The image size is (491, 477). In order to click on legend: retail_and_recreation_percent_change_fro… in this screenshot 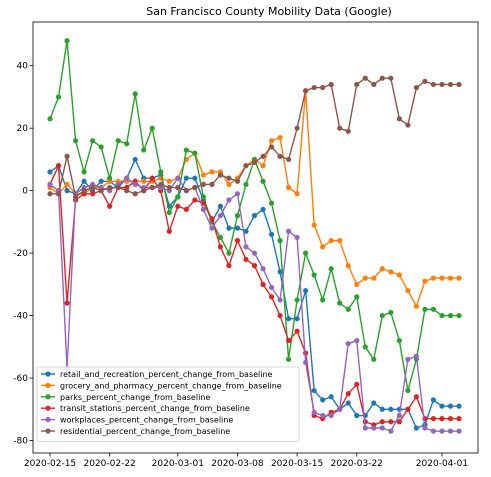, I will do `click(168, 404)`.